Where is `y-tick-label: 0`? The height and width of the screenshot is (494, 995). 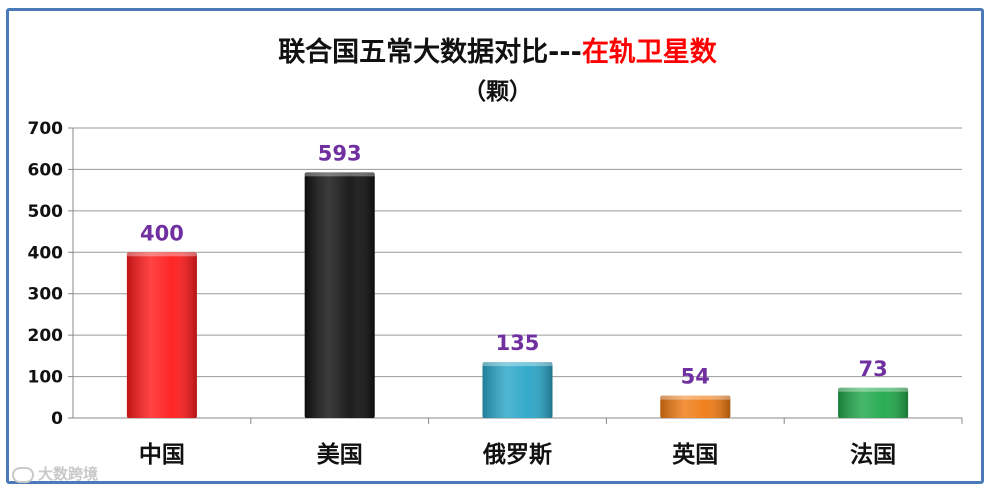 y-tick-label: 0 is located at coordinates (57, 419).